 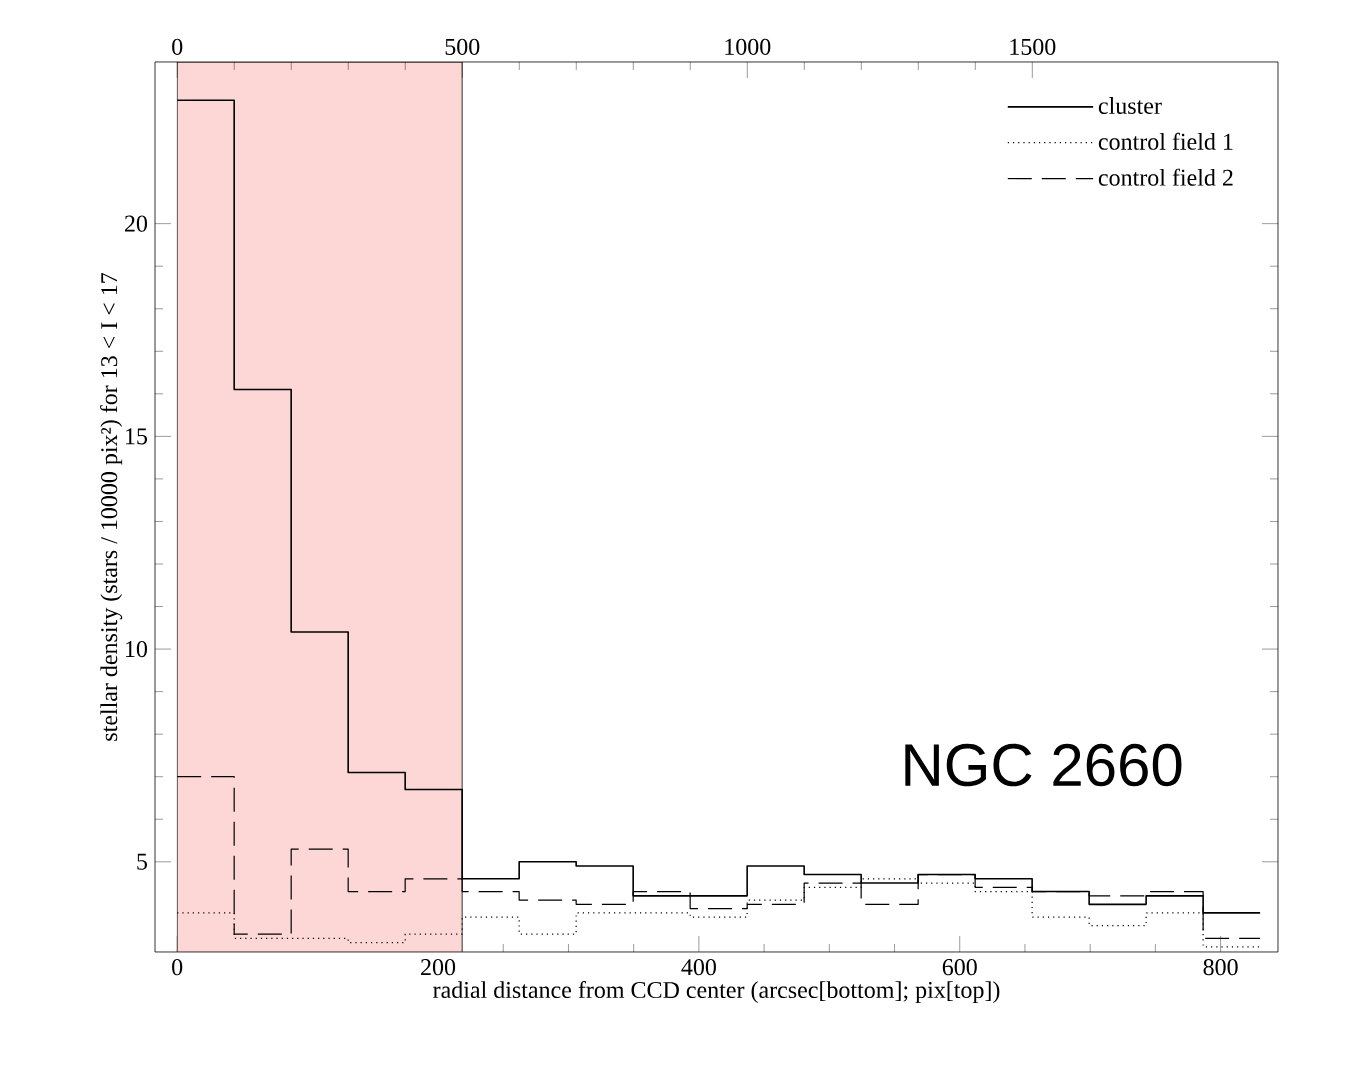 I want to click on y-axis-title: stellar density (stars / 10000 pix²) for 13 < I < 17, so click(x=111, y=506).